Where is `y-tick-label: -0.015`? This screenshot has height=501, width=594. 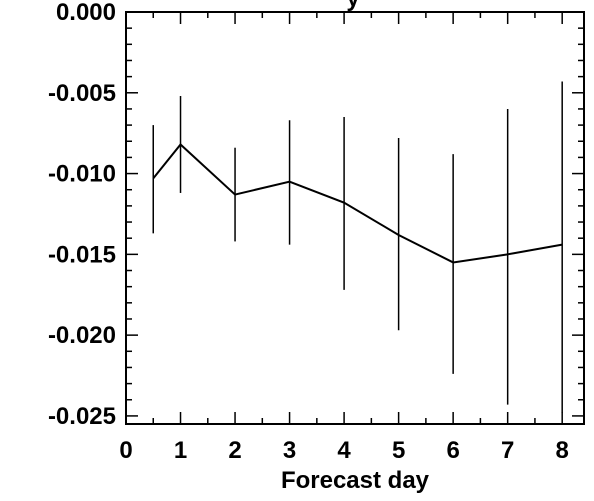 y-tick-label: -0.015 is located at coordinates (82, 254).